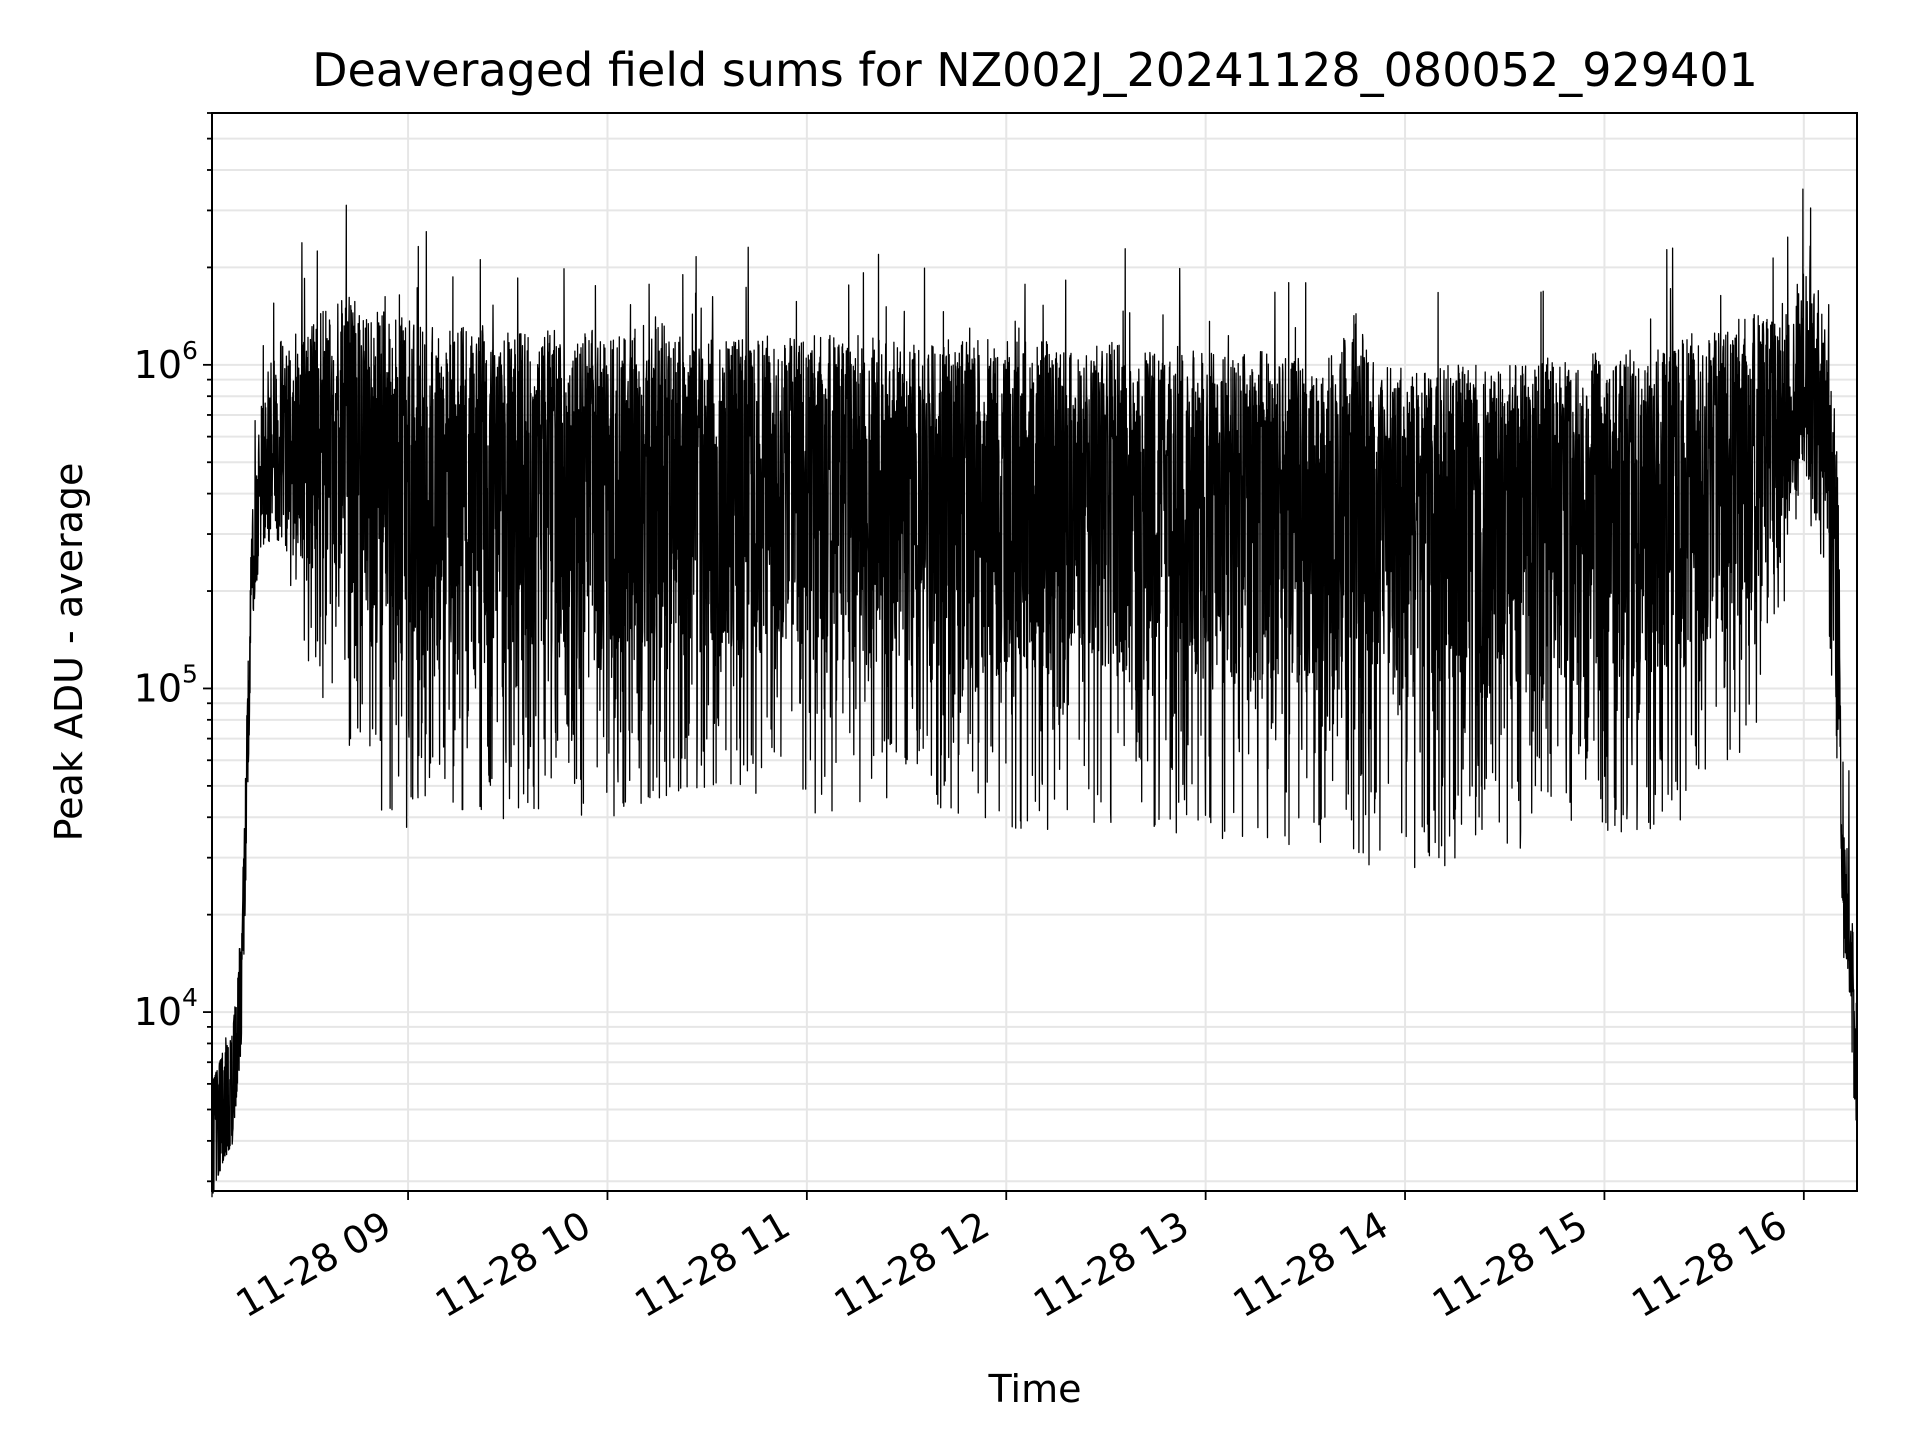 This screenshot has width=1920, height=1440. I want to click on y-tick-exponent: 4, so click(190, 997).